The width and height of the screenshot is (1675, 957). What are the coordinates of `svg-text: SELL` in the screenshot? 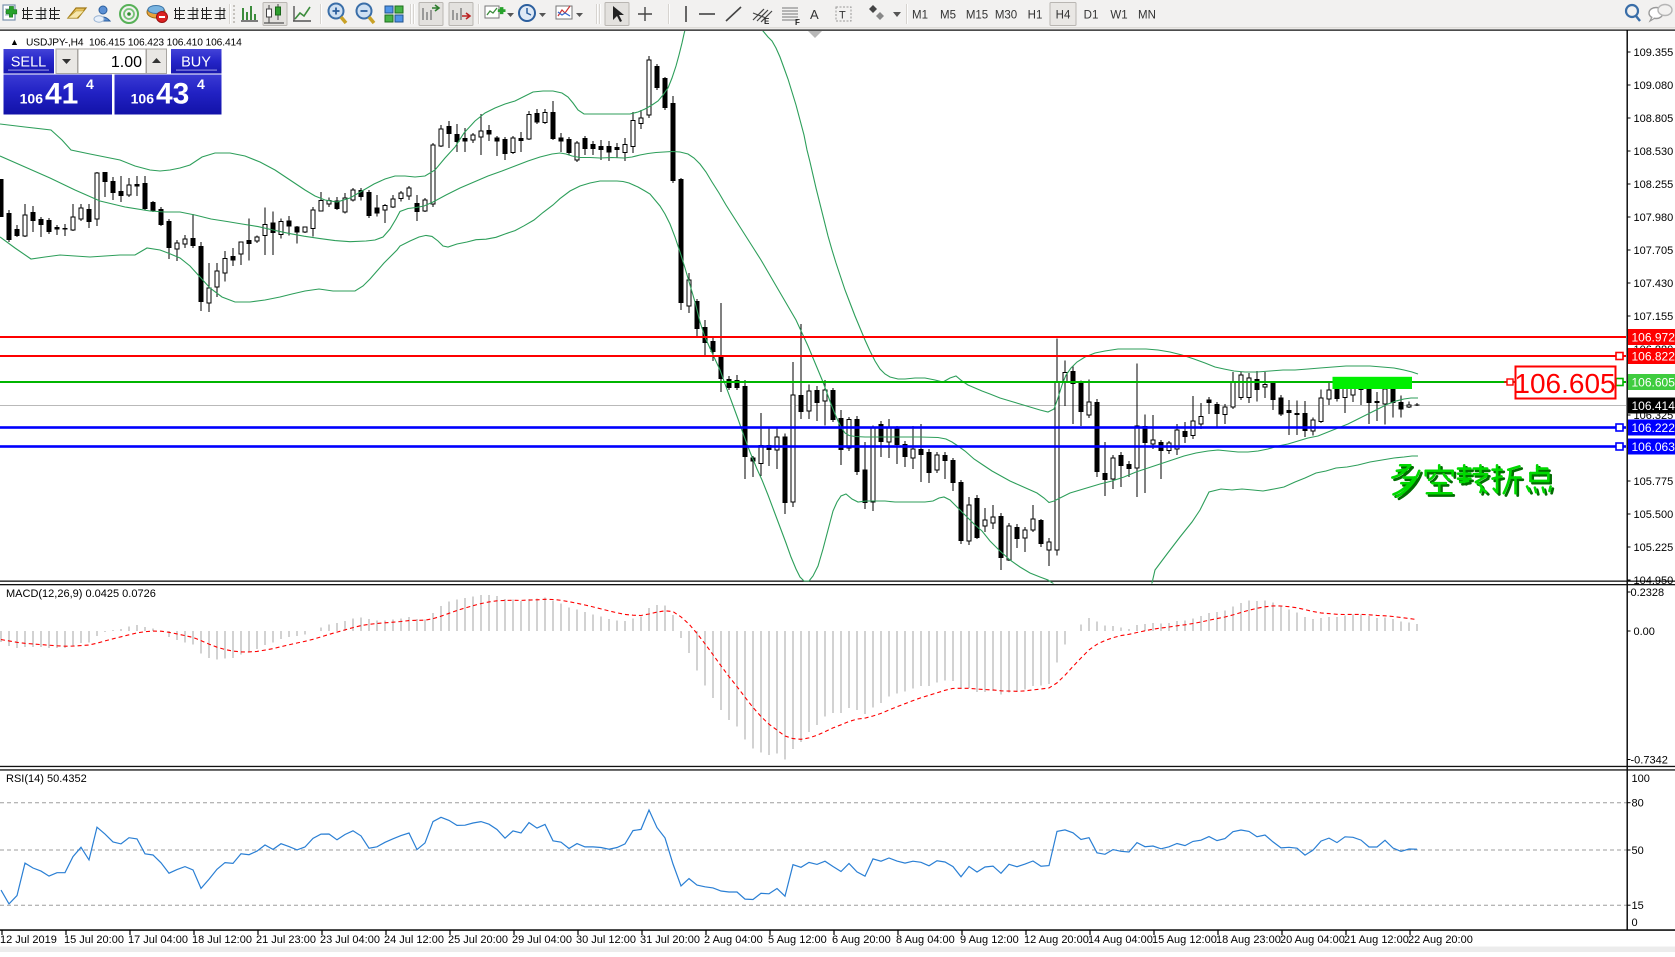 It's located at (28, 63).